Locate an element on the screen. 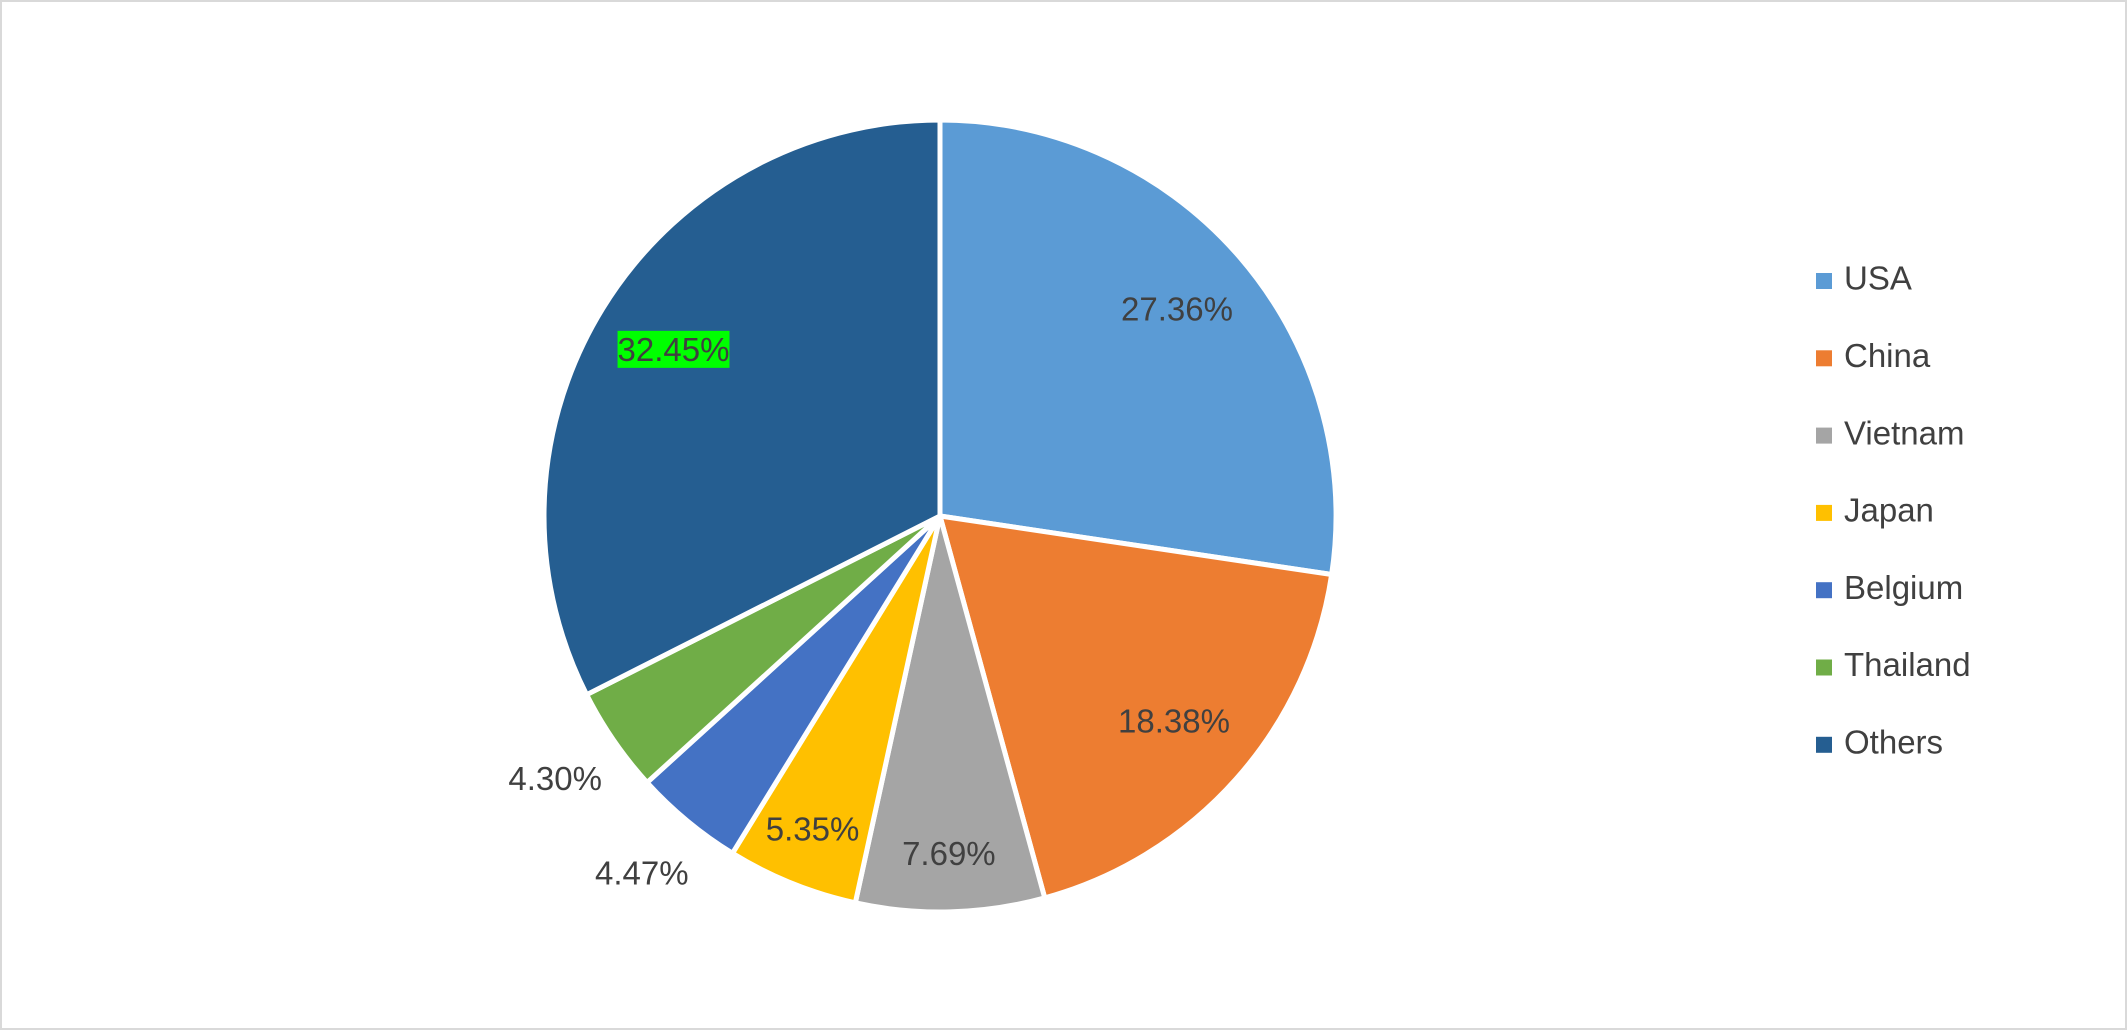  label-highlight is located at coordinates (673, 349).